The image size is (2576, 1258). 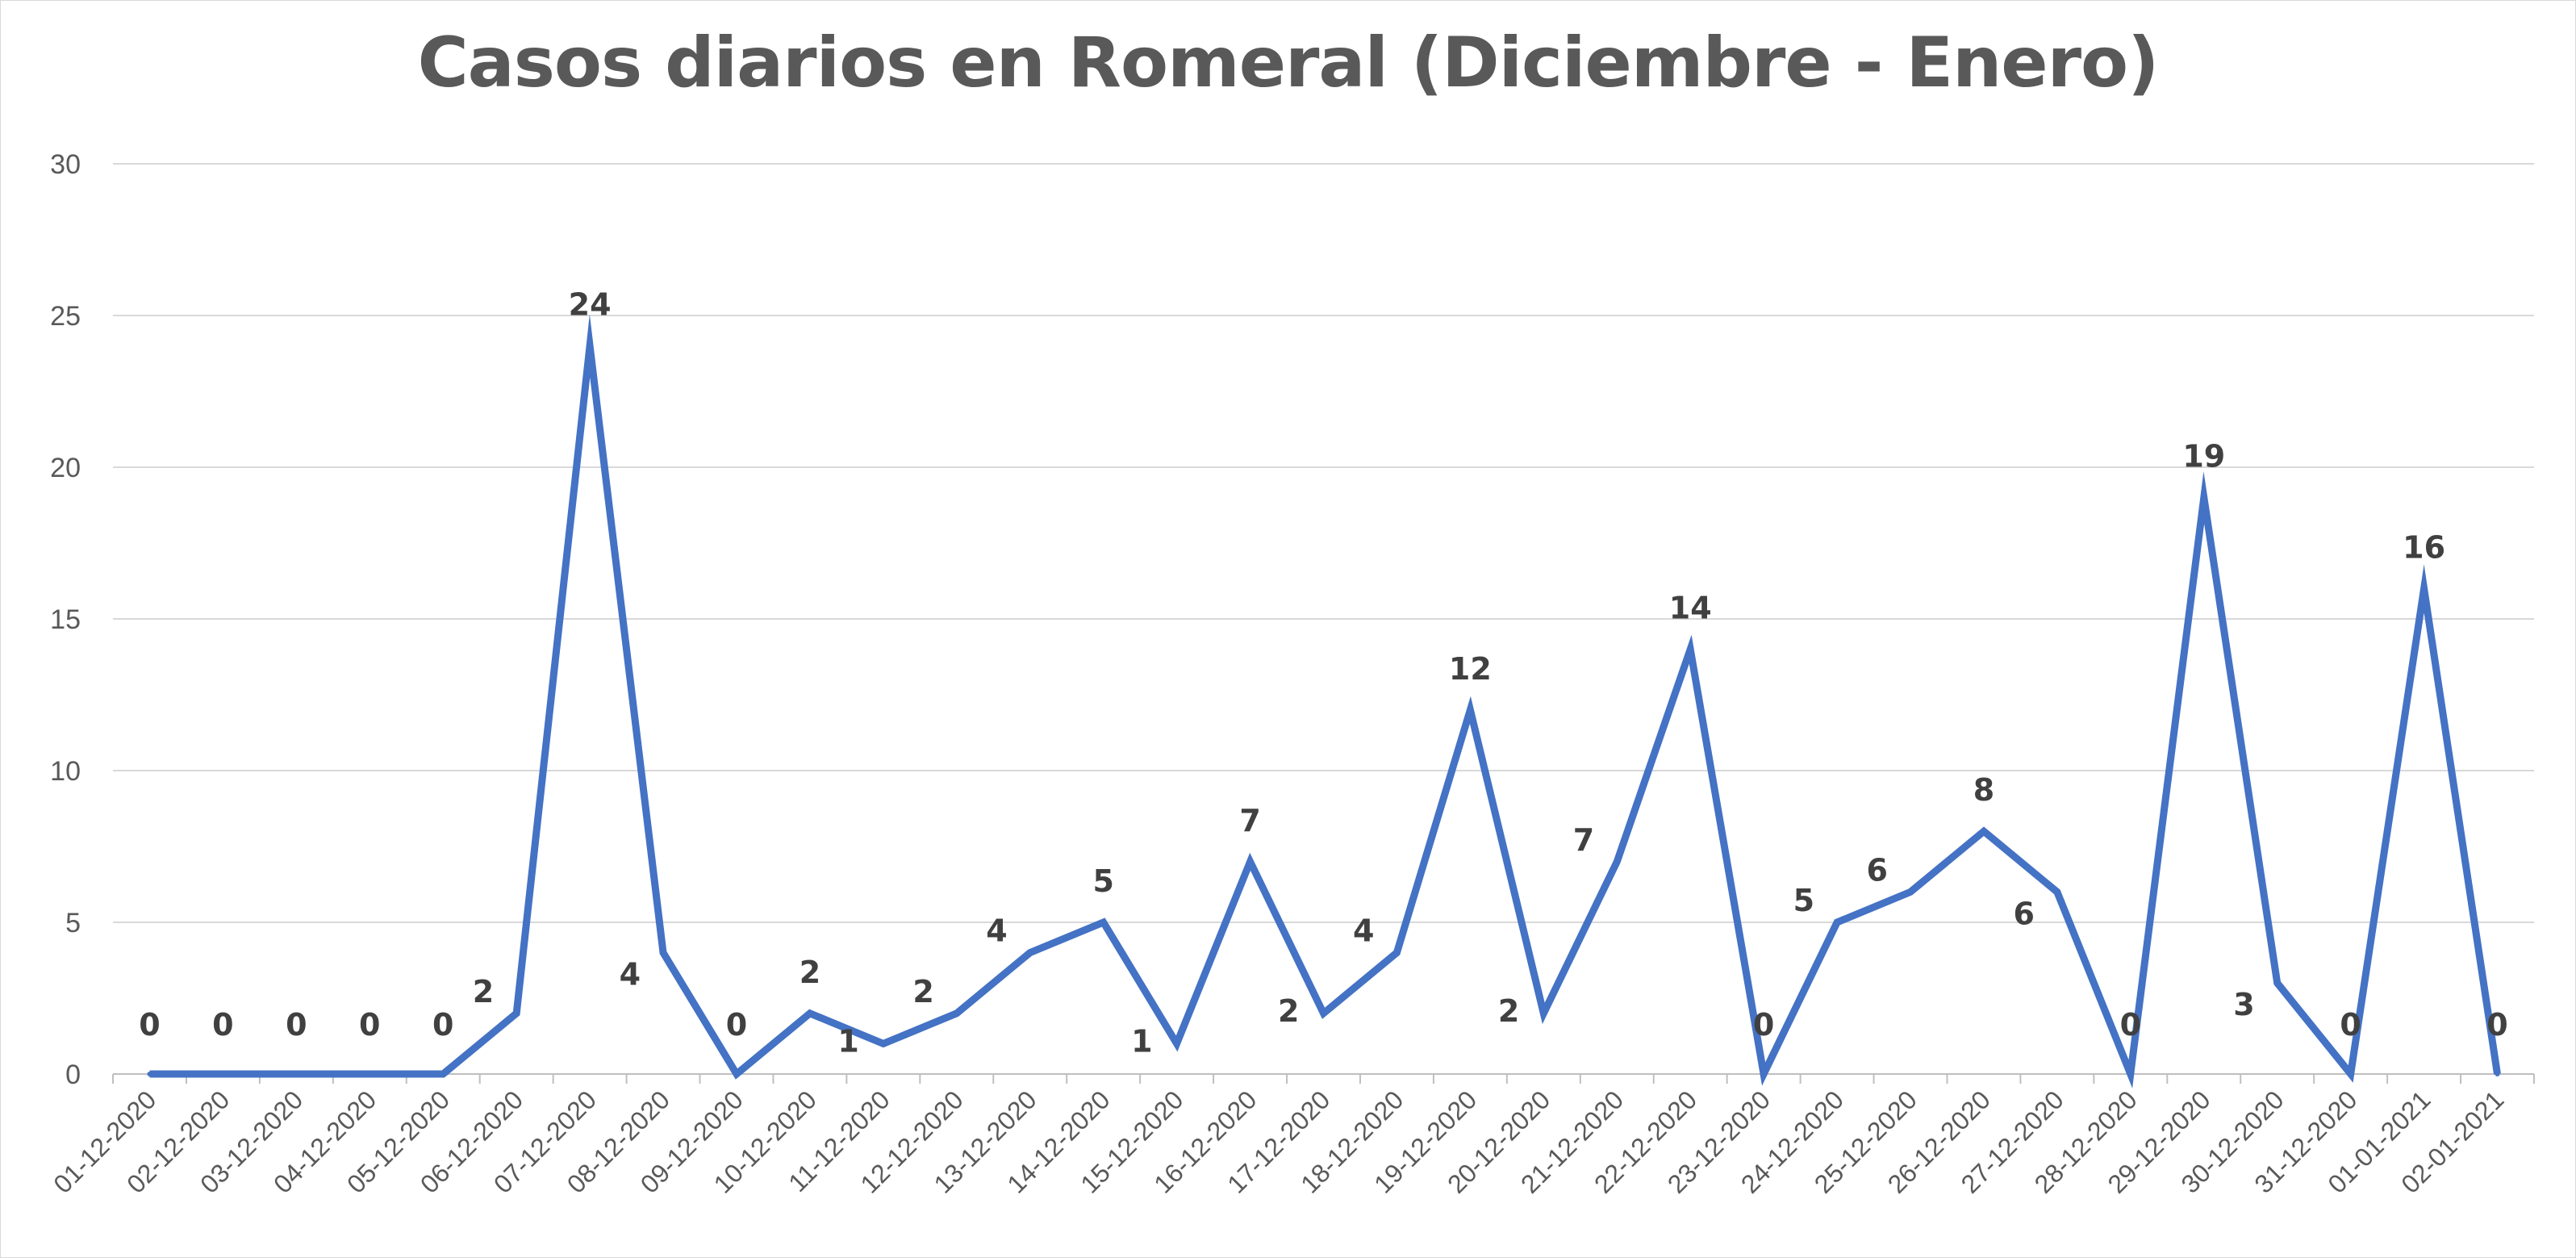 What do you see at coordinates (73, 923) in the screenshot?
I see `y-tick-label: 5` at bounding box center [73, 923].